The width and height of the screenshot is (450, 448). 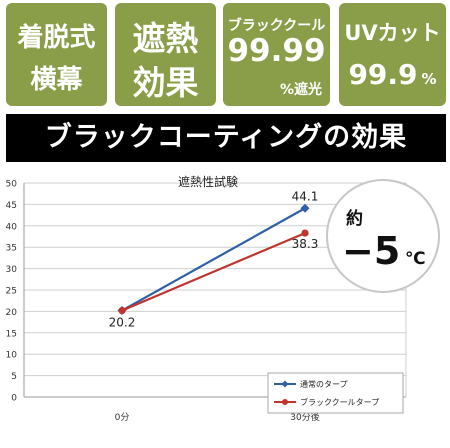 What do you see at coordinates (300, 90) in the screenshot?
I see `badge-line: %遮光` at bounding box center [300, 90].